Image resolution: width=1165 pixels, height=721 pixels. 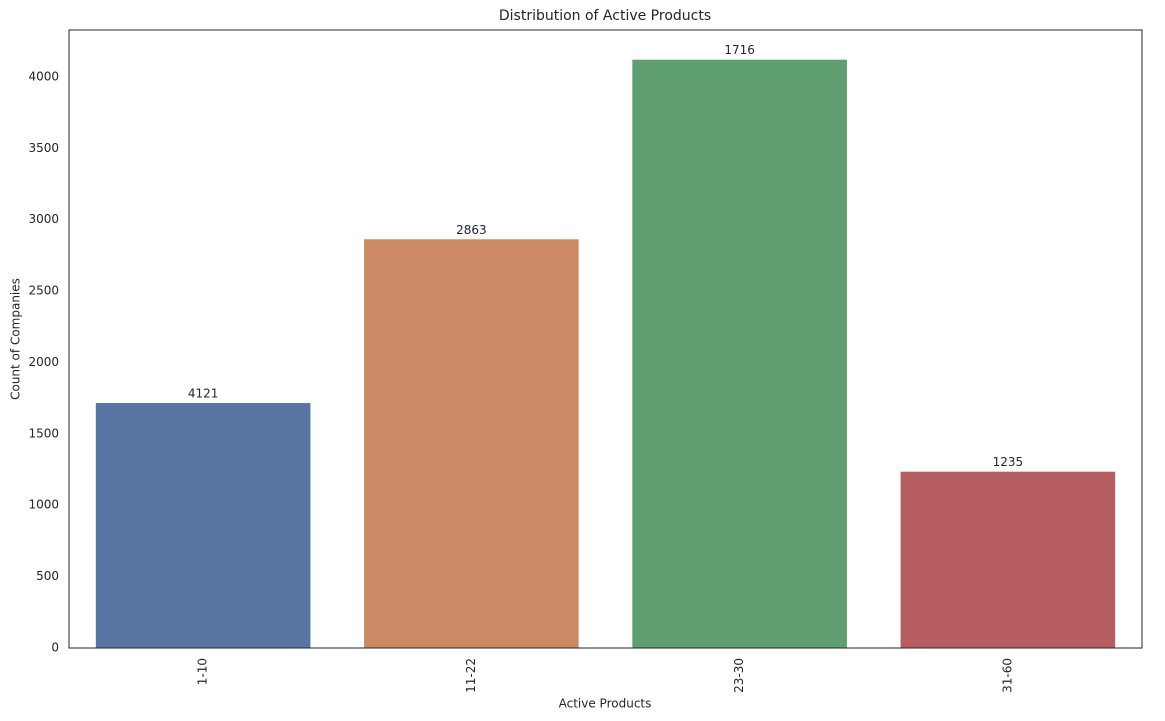 What do you see at coordinates (1008, 462) in the screenshot?
I see `bar-label: 1235` at bounding box center [1008, 462].